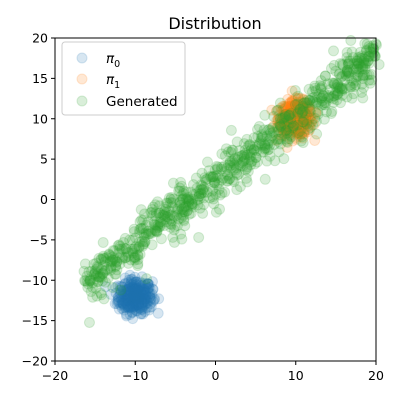 The width and height of the screenshot is (400, 405). I want to click on chart-title: Distribution, so click(214, 23).